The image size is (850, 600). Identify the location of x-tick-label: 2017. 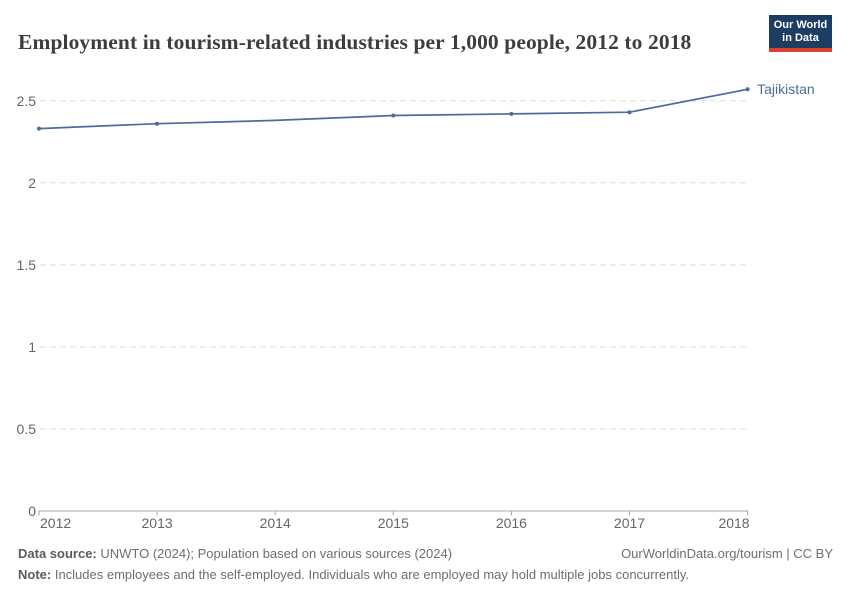
(629, 523).